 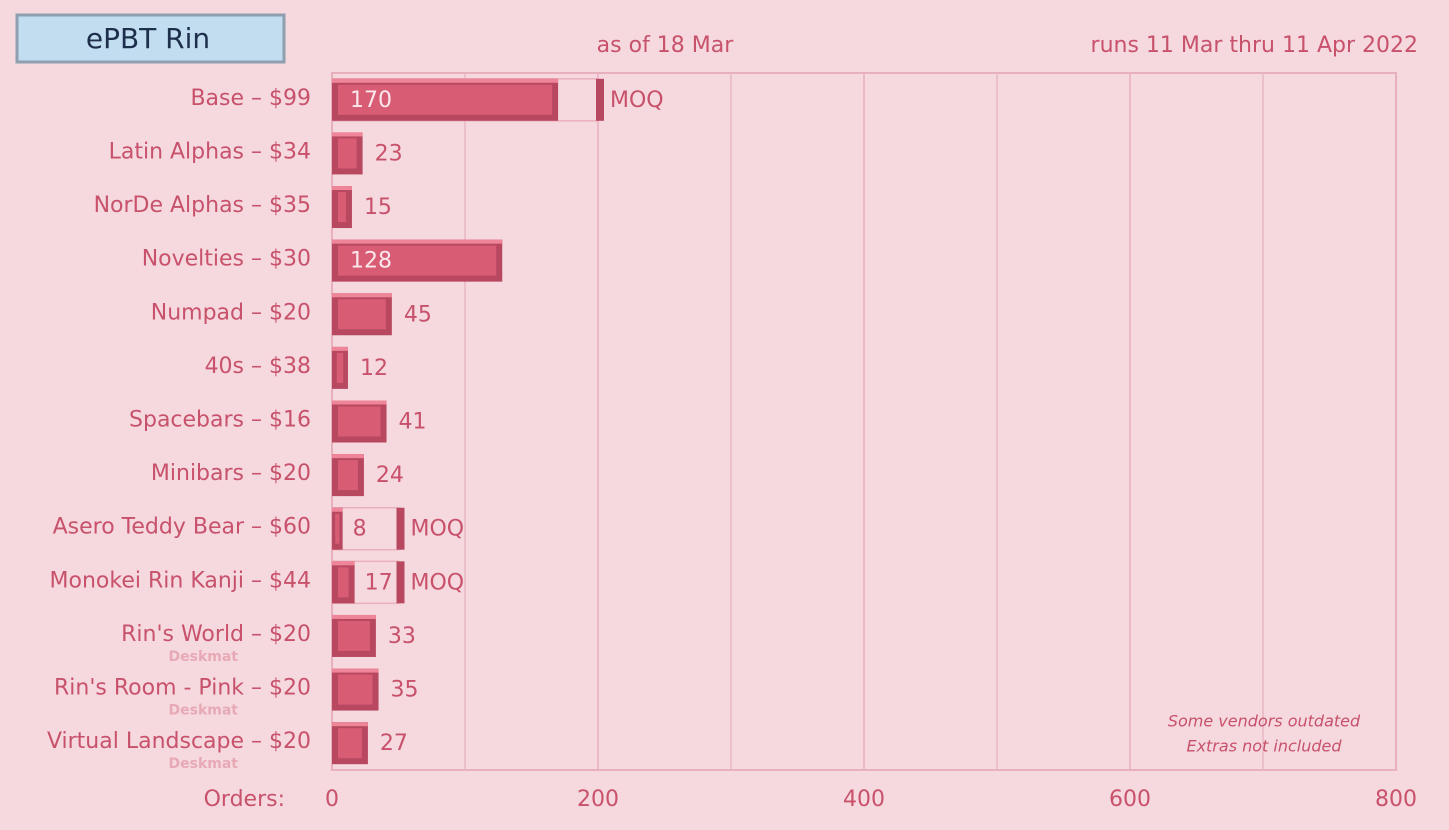 What do you see at coordinates (394, 743) in the screenshot?
I see `value-label: 27` at bounding box center [394, 743].